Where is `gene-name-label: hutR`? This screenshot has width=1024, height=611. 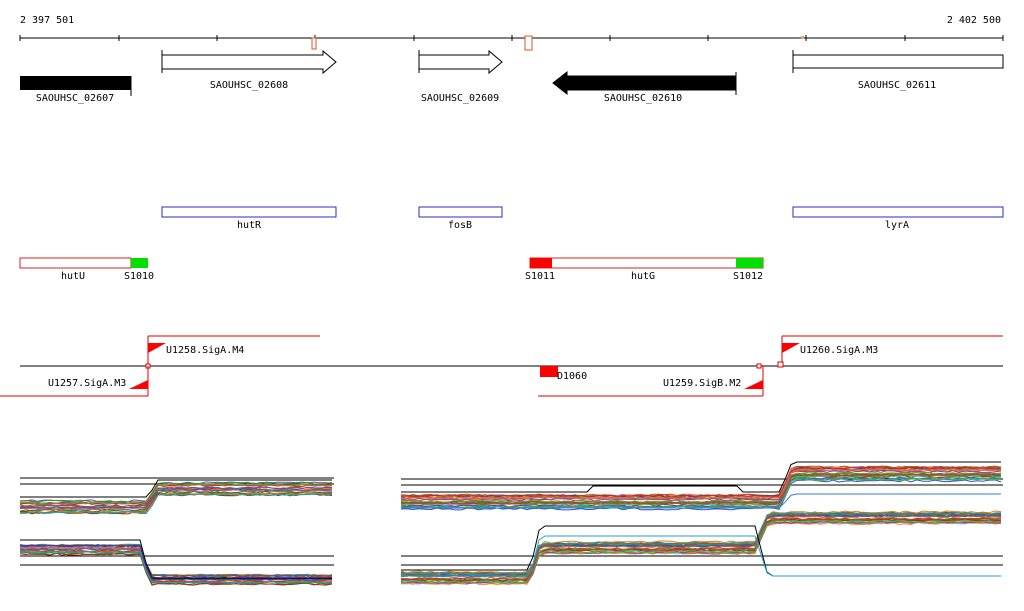 gene-name-label: hutR is located at coordinates (249, 225).